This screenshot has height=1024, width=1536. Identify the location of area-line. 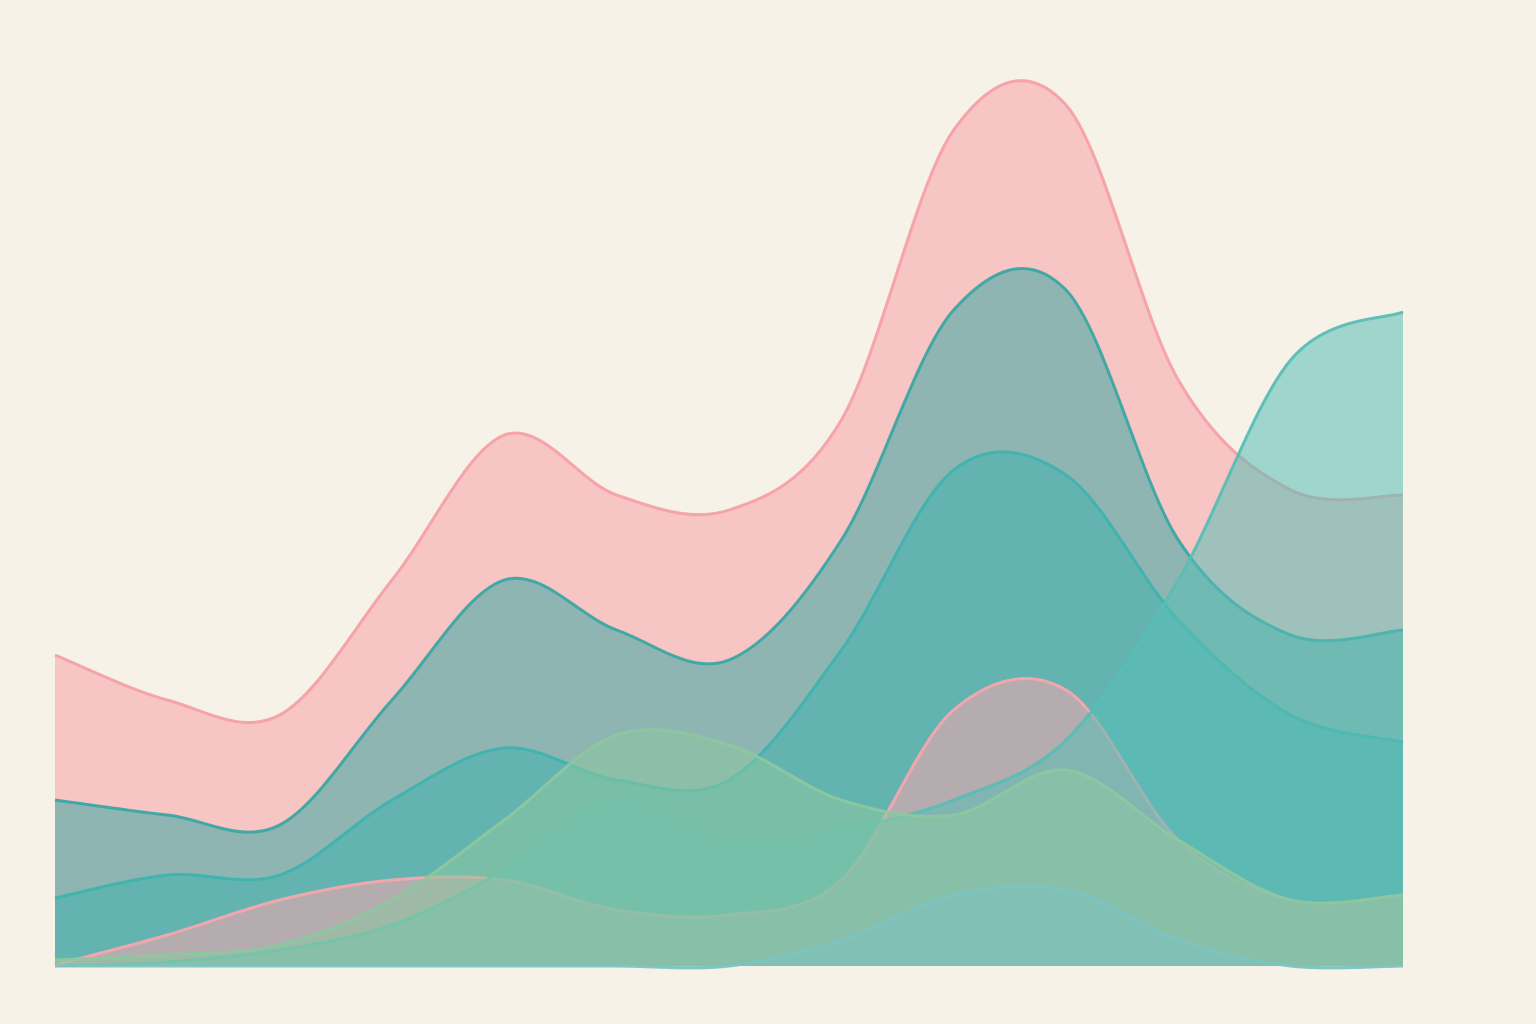
(729, 927).